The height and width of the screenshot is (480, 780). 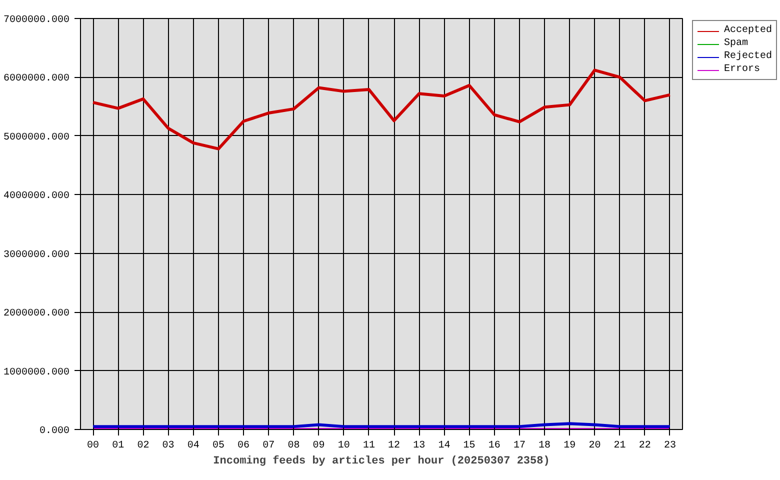 I want to click on legend-label: Accepted, so click(x=748, y=30).